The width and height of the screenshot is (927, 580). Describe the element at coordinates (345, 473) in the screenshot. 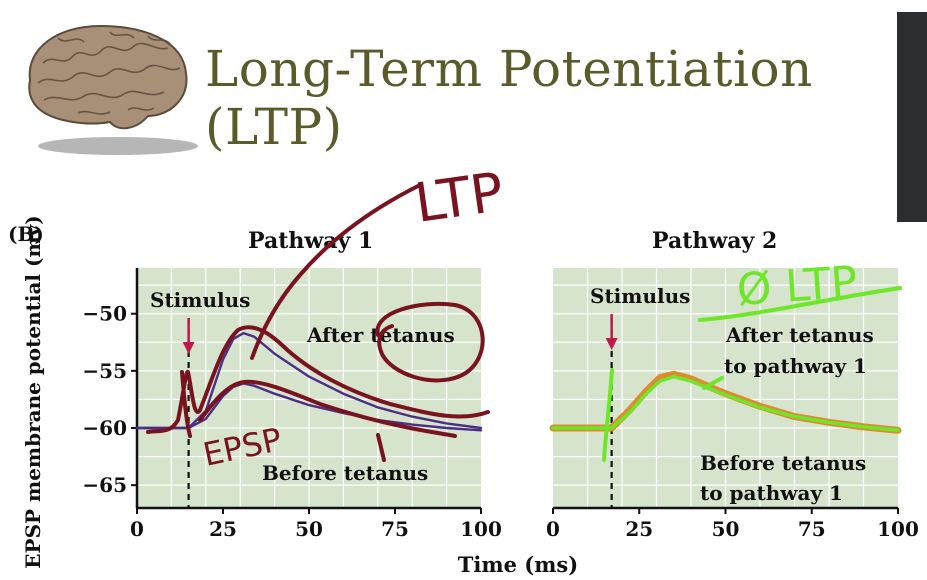

I see `label-before-tetanus: Before tetanus` at that location.